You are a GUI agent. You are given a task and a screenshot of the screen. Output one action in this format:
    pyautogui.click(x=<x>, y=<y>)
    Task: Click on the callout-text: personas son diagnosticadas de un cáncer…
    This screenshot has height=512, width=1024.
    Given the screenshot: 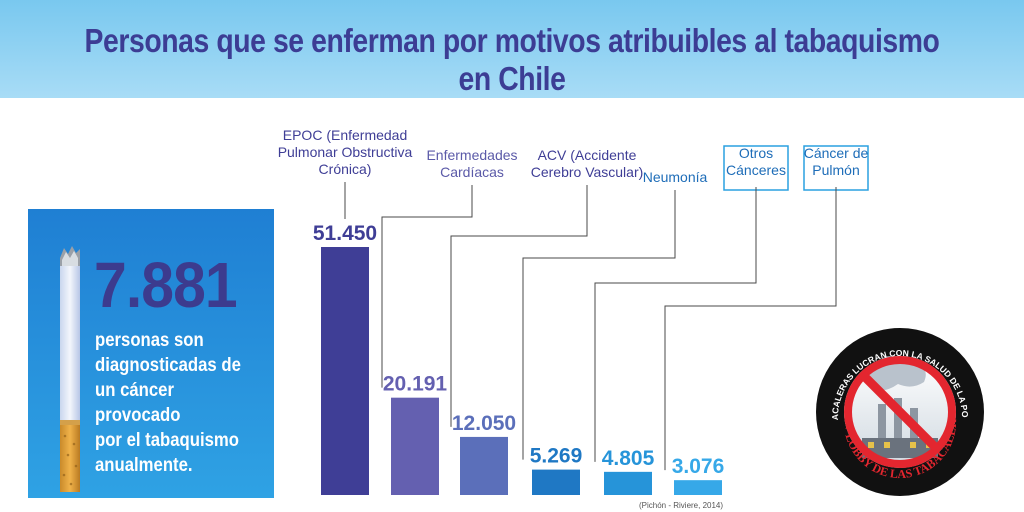 What is the action you would take?
    pyautogui.click(x=174, y=403)
    